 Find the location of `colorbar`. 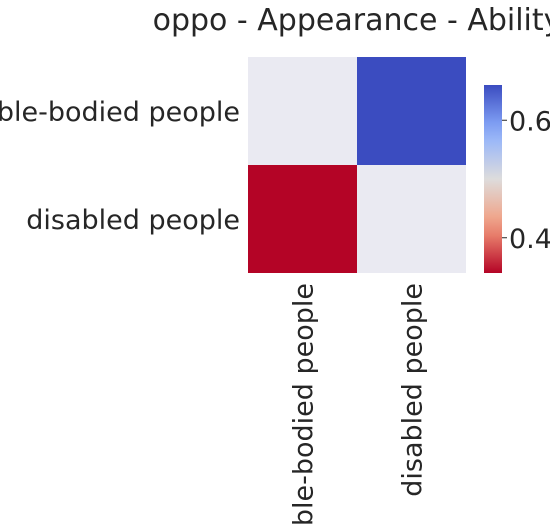

colorbar is located at coordinates (493, 179).